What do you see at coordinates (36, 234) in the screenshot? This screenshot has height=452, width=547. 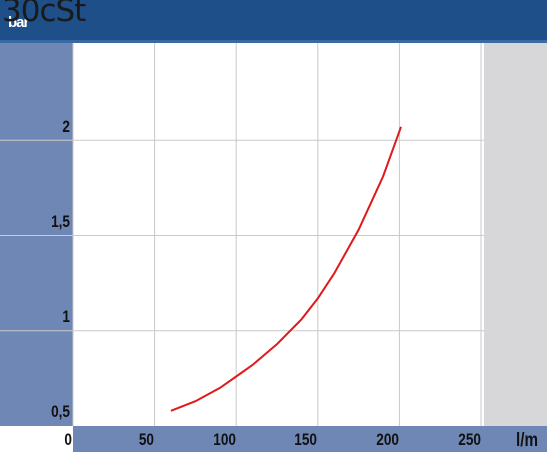 I see `y-axis-panel` at bounding box center [36, 234].